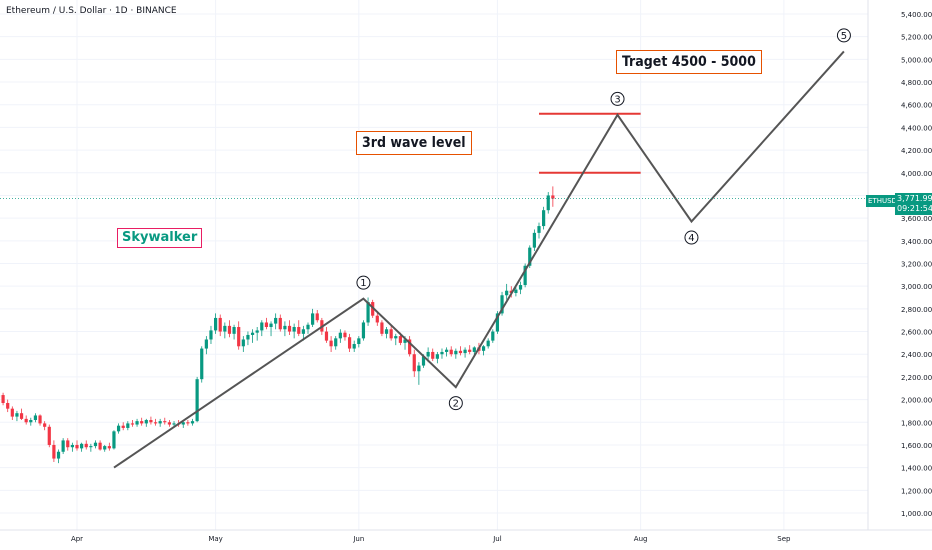 The width and height of the screenshot is (932, 550). Describe the element at coordinates (916, 446) in the screenshot. I see `price-tick-label: 1,600.00` at that location.